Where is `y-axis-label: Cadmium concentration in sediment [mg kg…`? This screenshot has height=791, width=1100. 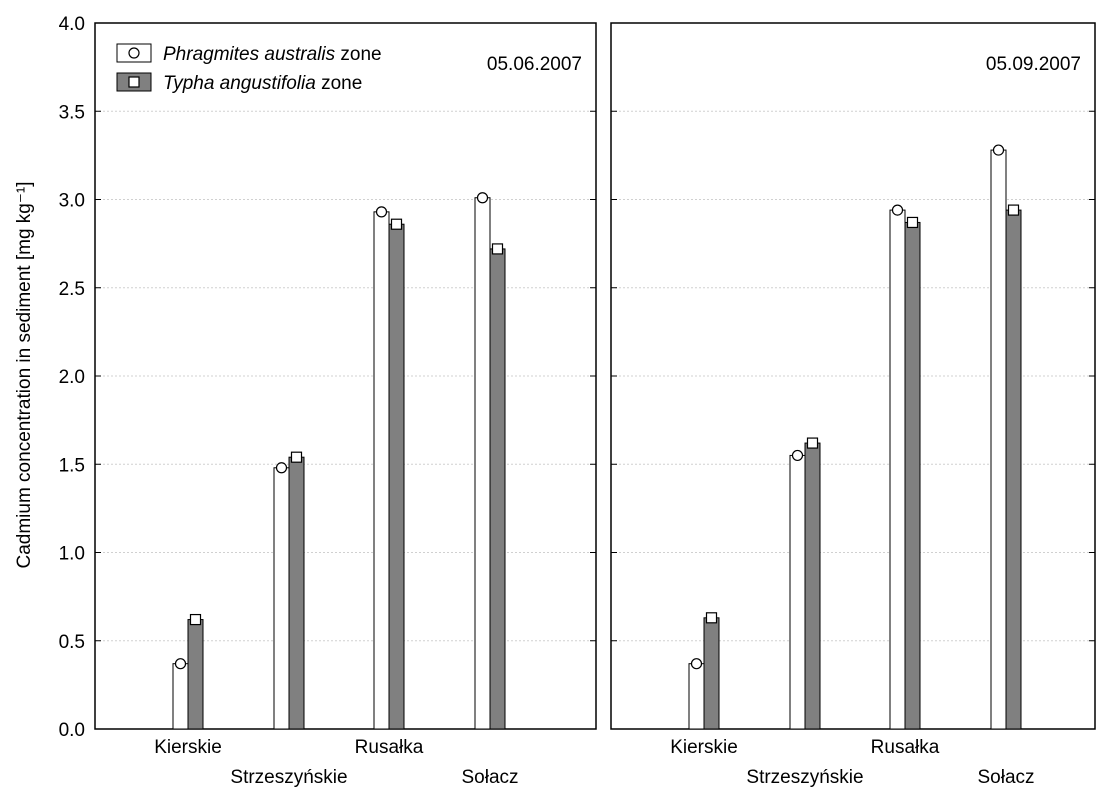 y-axis-label: Cadmium concentration in sediment [mg kg… is located at coordinates (24, 374).